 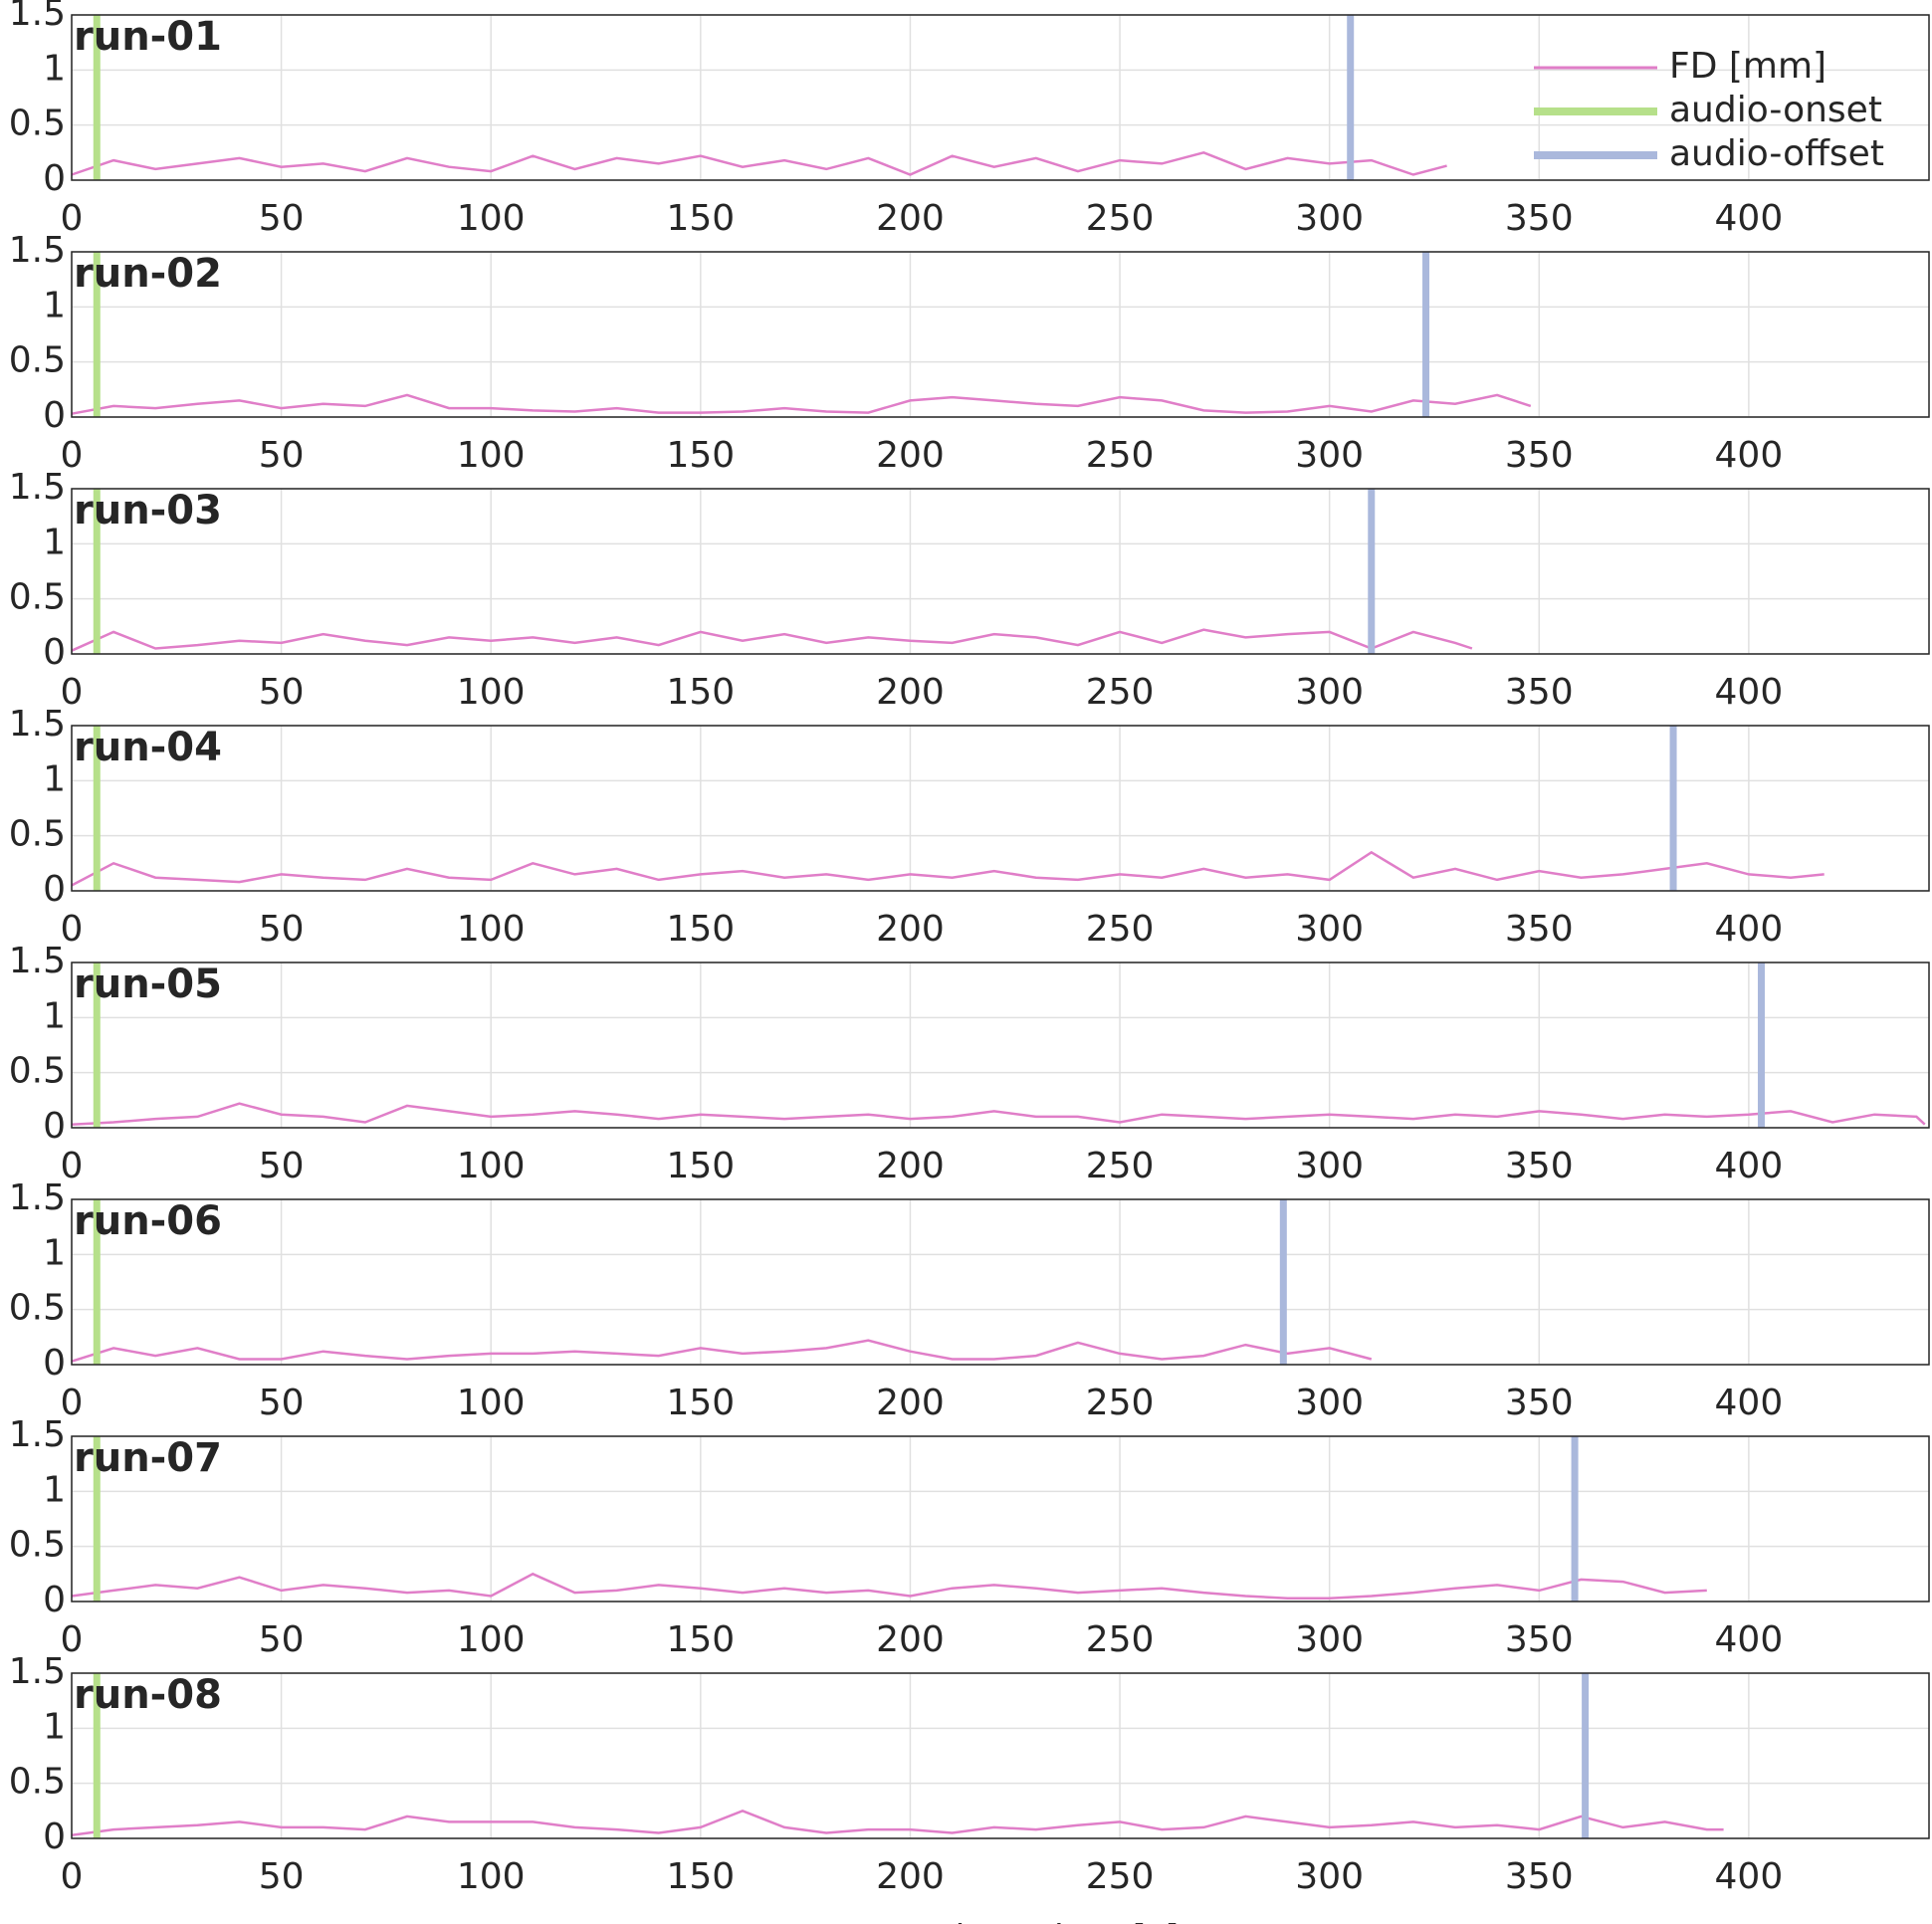 I want to click on panel-title: run-03, so click(x=148, y=511).